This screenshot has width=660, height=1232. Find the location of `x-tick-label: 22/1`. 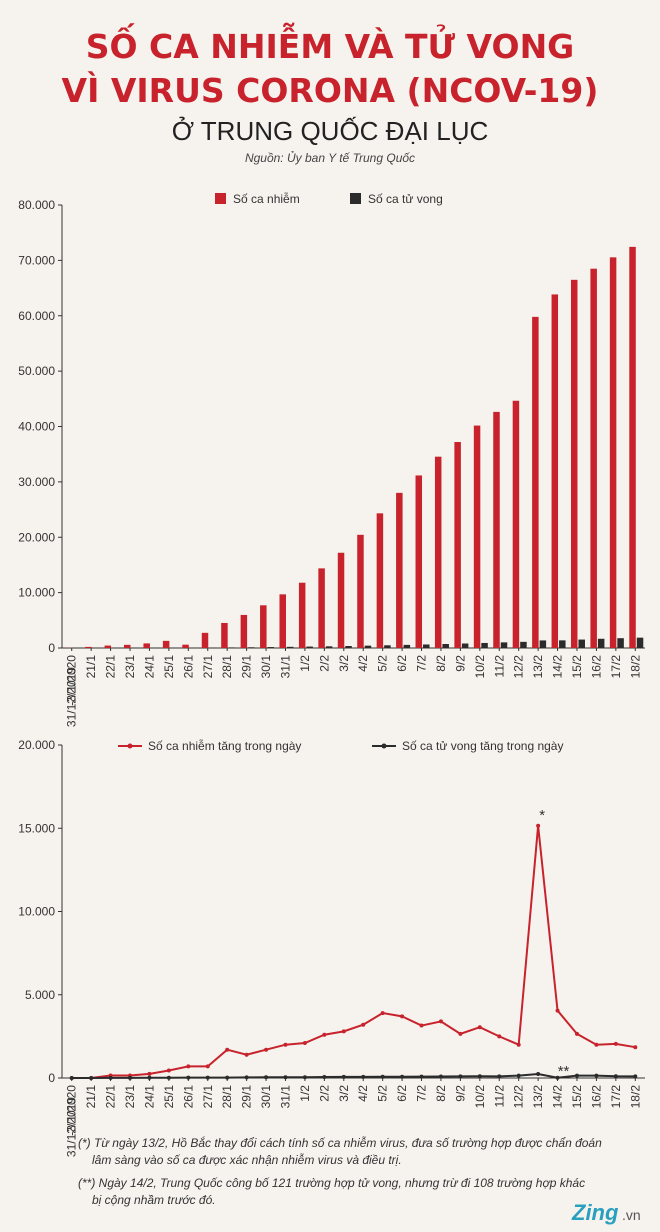

x-tick-label: 22/1 is located at coordinates (111, 1097).